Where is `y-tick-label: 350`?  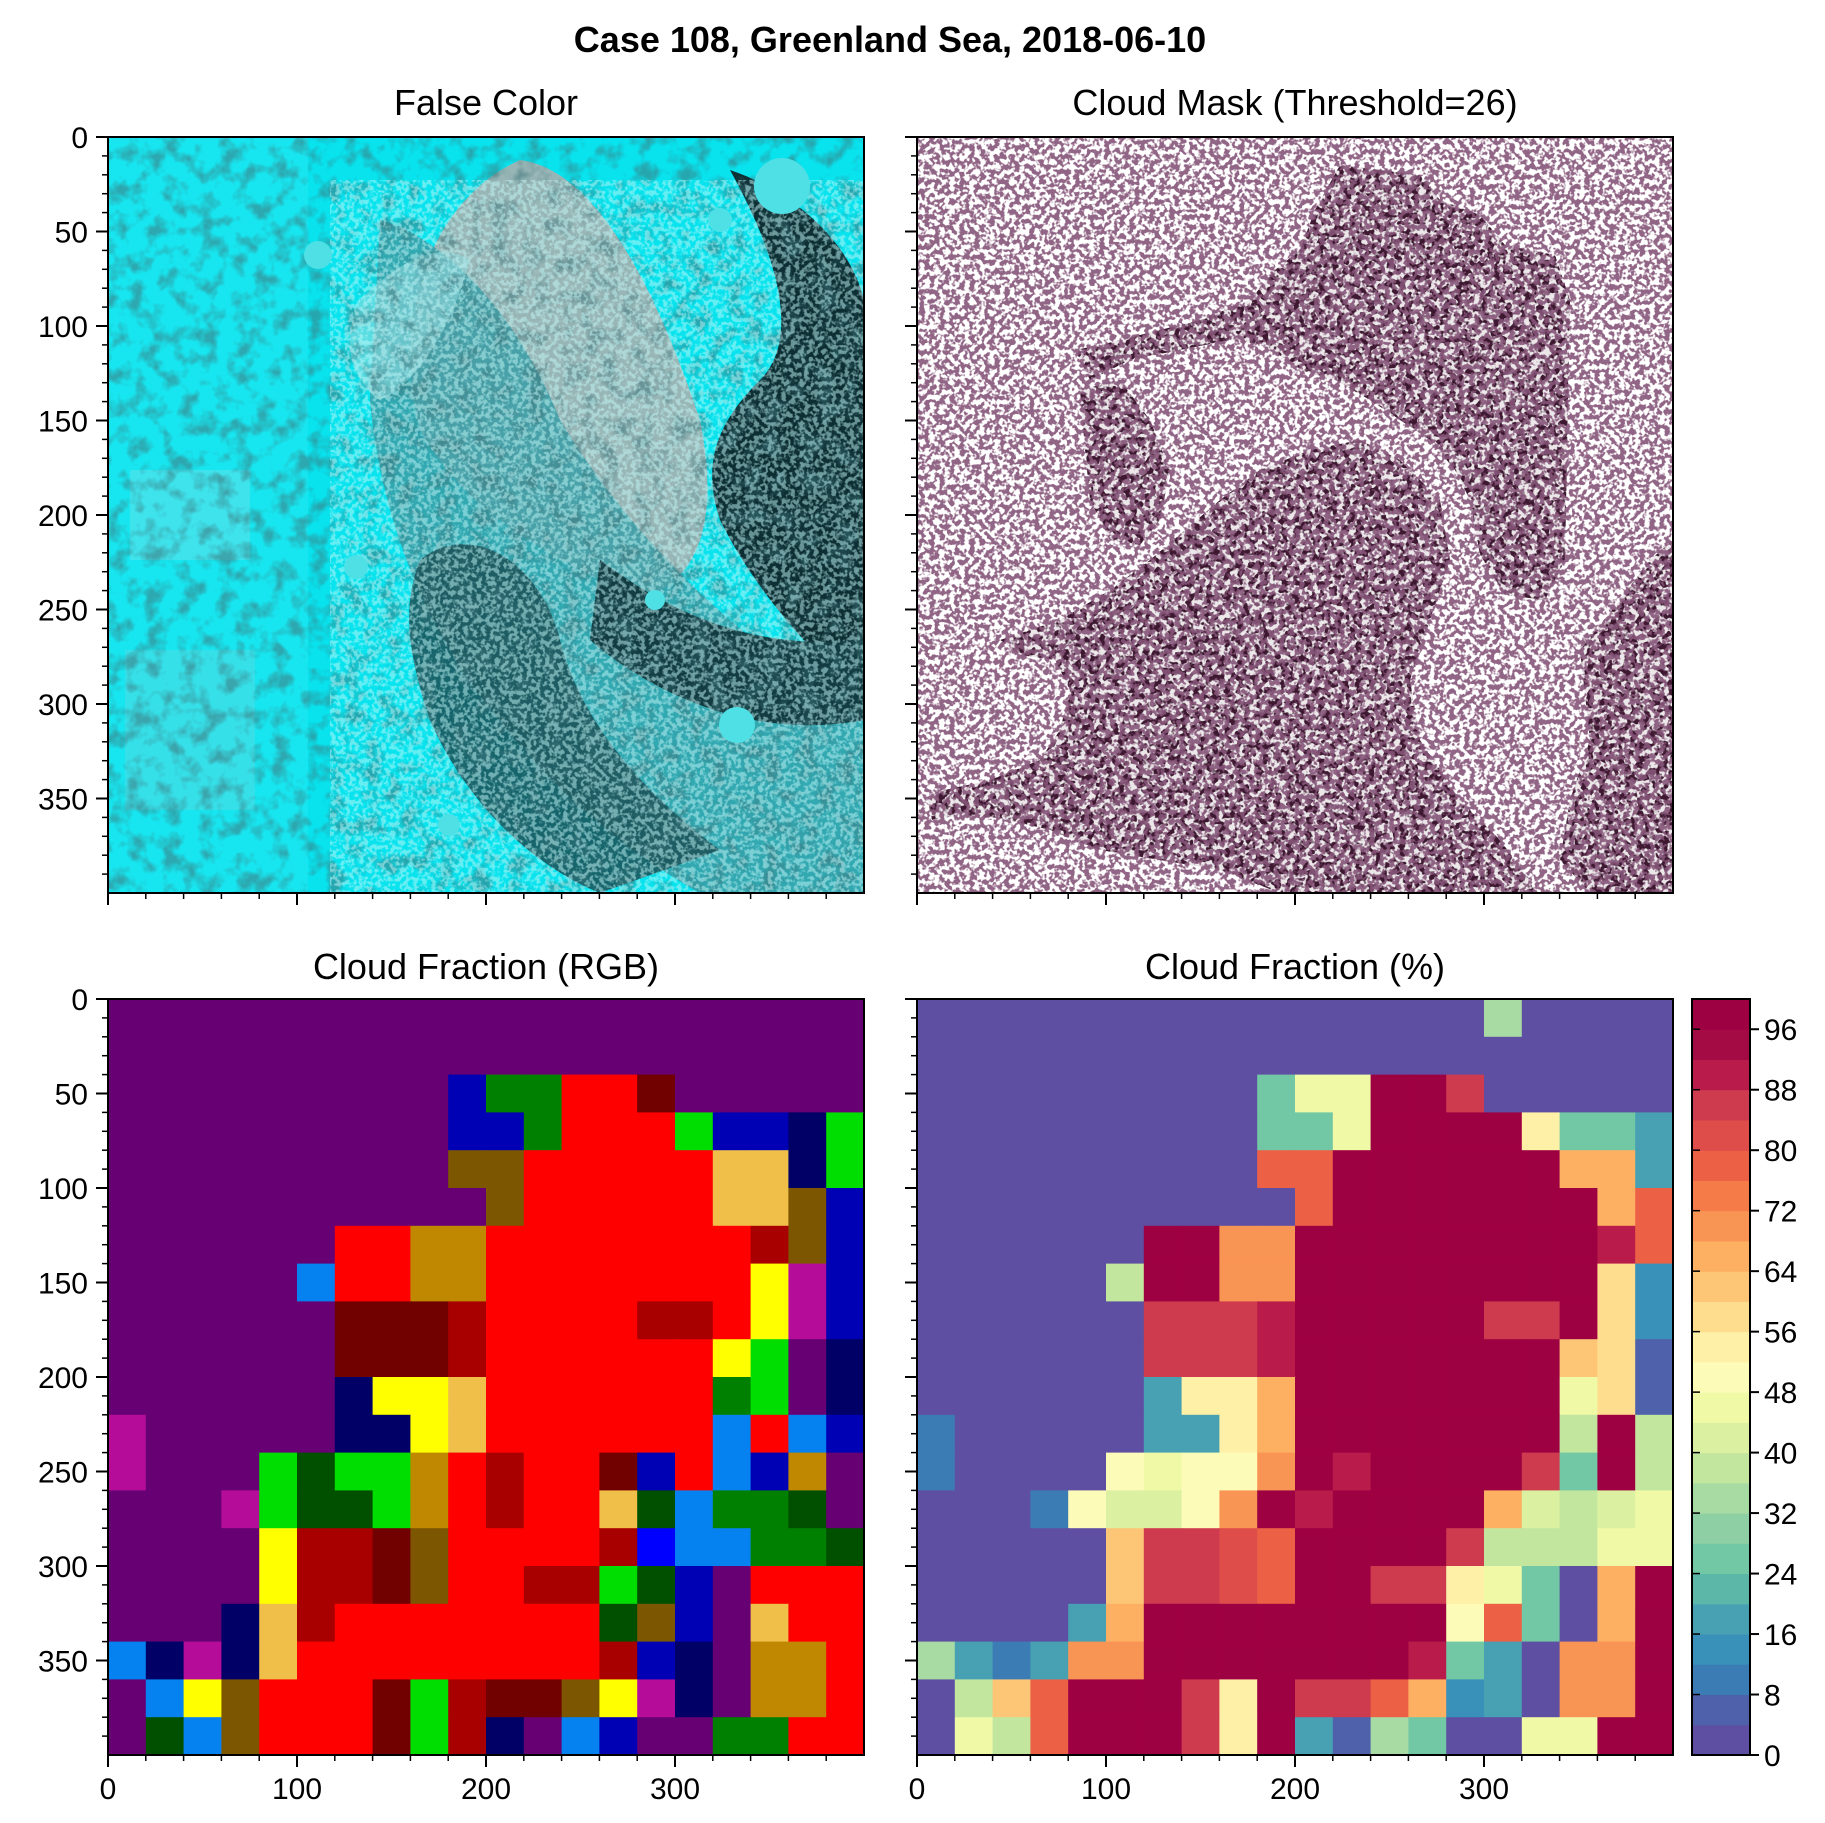 y-tick-label: 350 is located at coordinates (63, 800).